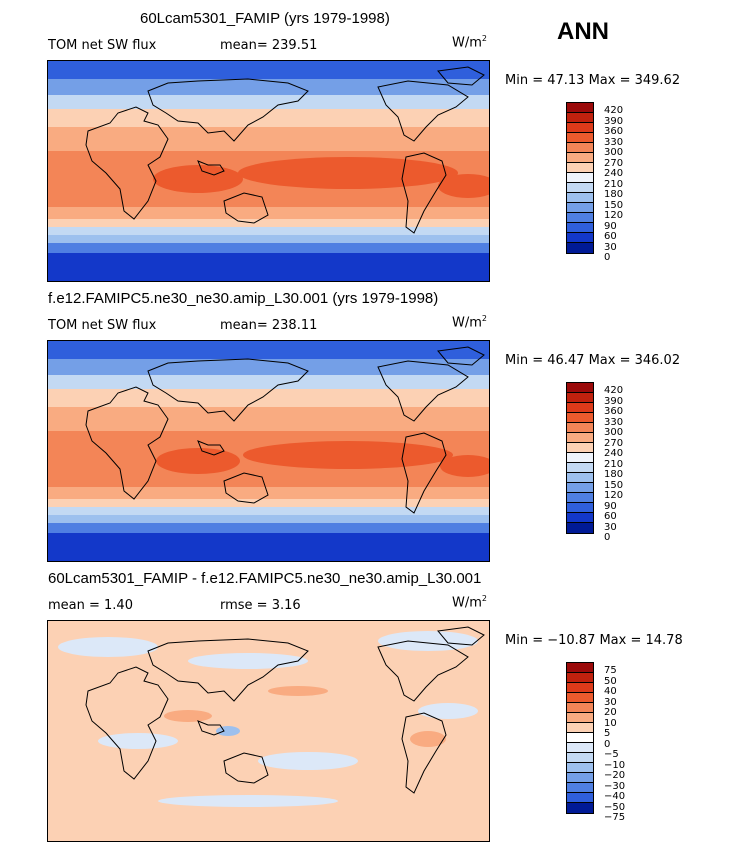 This screenshot has width=733, height=852. I want to click on panel2-units: W/m2, so click(469, 322).